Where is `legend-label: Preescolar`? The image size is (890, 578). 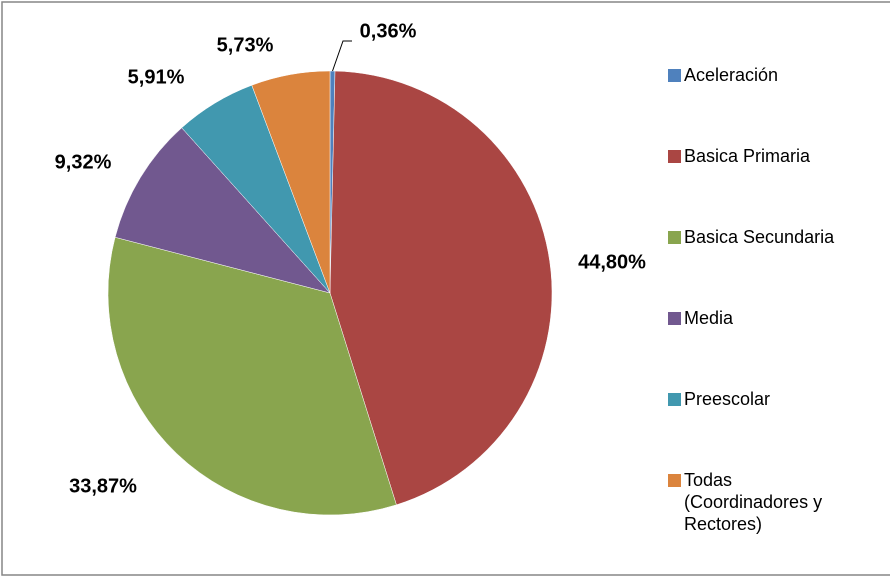
legend-label: Preescolar is located at coordinates (727, 399).